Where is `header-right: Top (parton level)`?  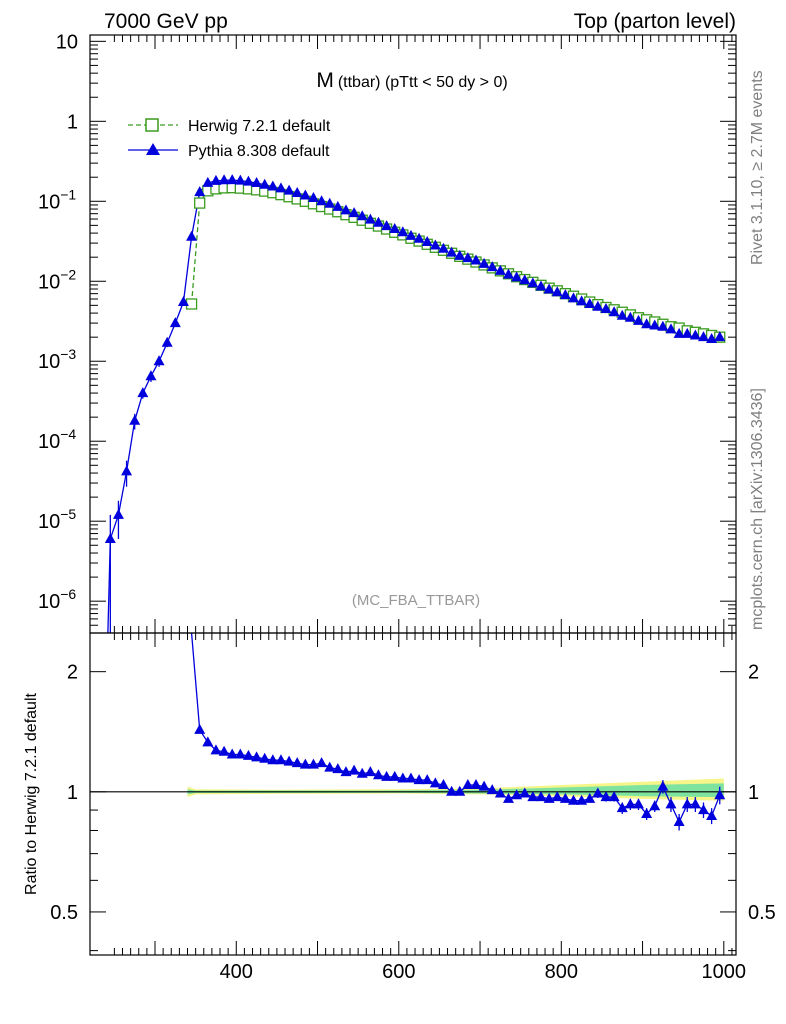
header-right: Top (parton level) is located at coordinates (655, 21).